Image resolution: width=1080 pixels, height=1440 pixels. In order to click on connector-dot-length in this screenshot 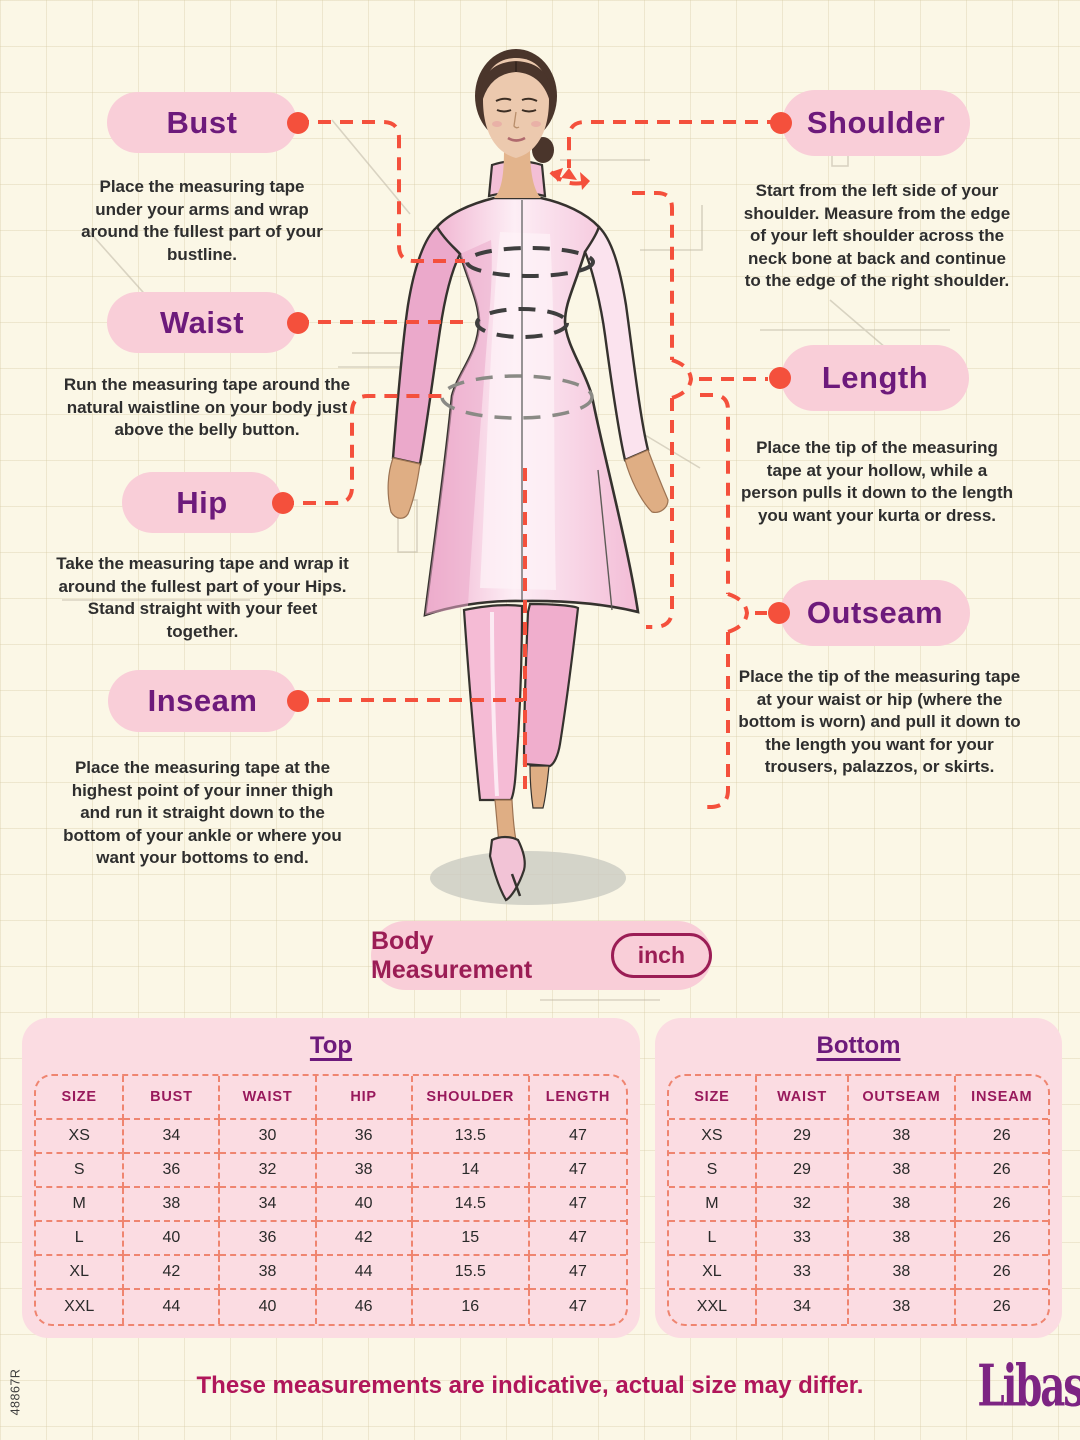, I will do `click(780, 378)`.